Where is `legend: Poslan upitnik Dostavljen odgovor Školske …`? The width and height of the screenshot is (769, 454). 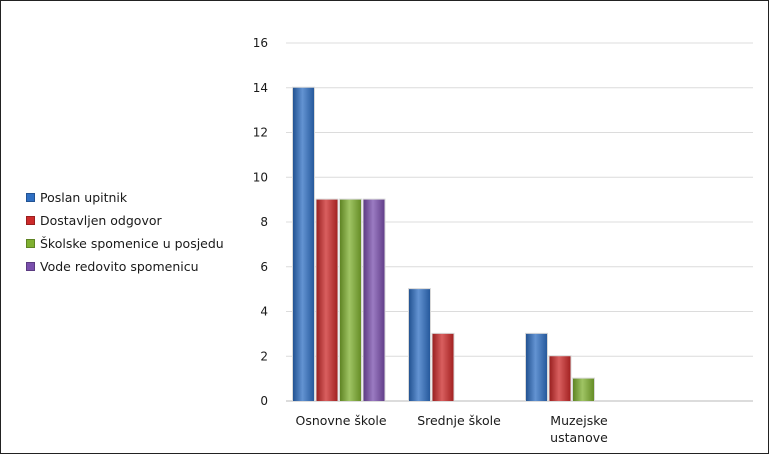 legend: Poslan upitnik Dostavljen odgovor Školske … is located at coordinates (125, 232).